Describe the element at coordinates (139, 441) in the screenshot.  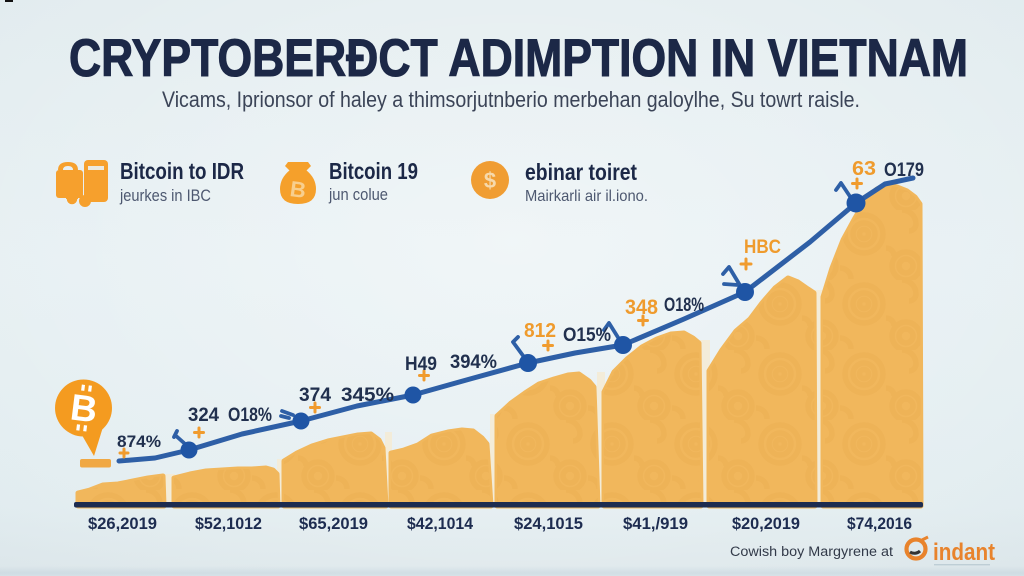
I see `svg-text: 874%` at that location.